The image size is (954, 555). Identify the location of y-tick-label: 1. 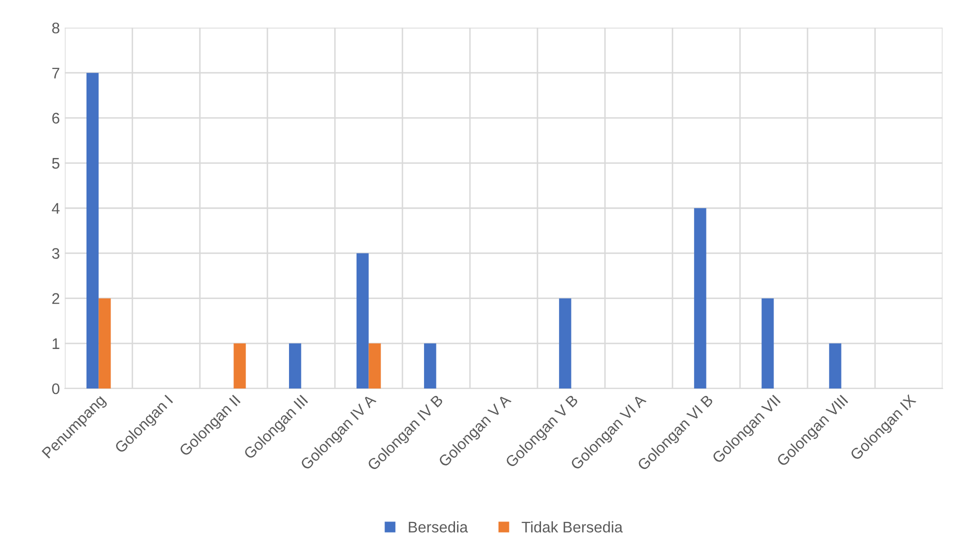
(56, 343).